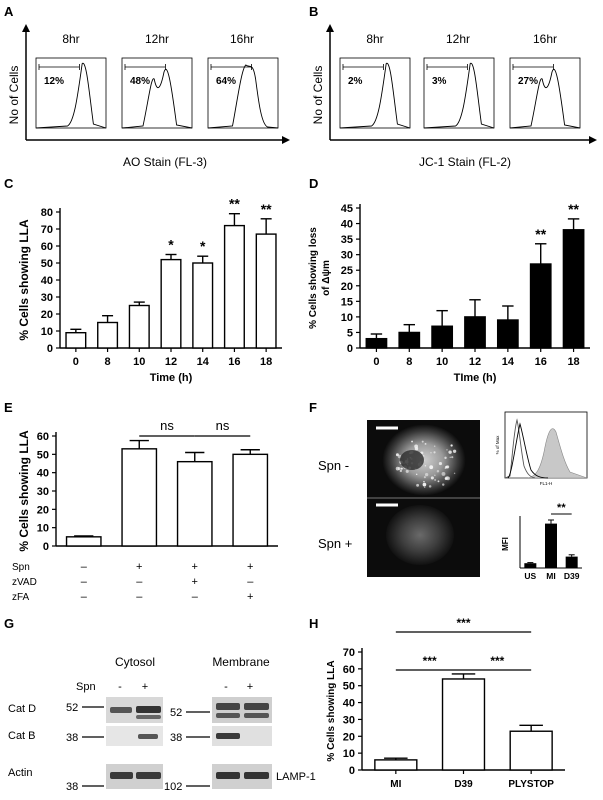  What do you see at coordinates (335, 543) in the screenshot?
I see `label-spn-plus: Spn +` at bounding box center [335, 543].